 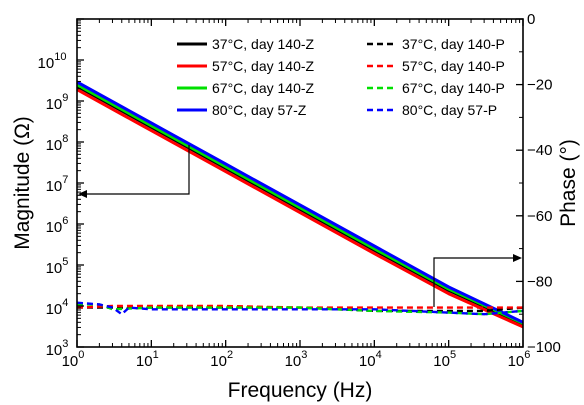 I want to click on y-right-tick-label: 0, so click(x=531, y=19).